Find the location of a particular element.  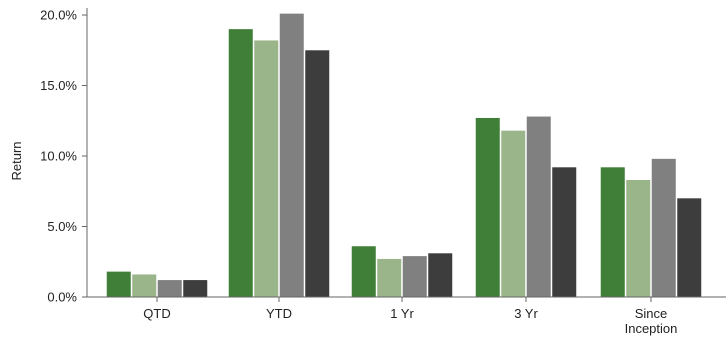

x-tick-label: 3 Yr is located at coordinates (526, 313).